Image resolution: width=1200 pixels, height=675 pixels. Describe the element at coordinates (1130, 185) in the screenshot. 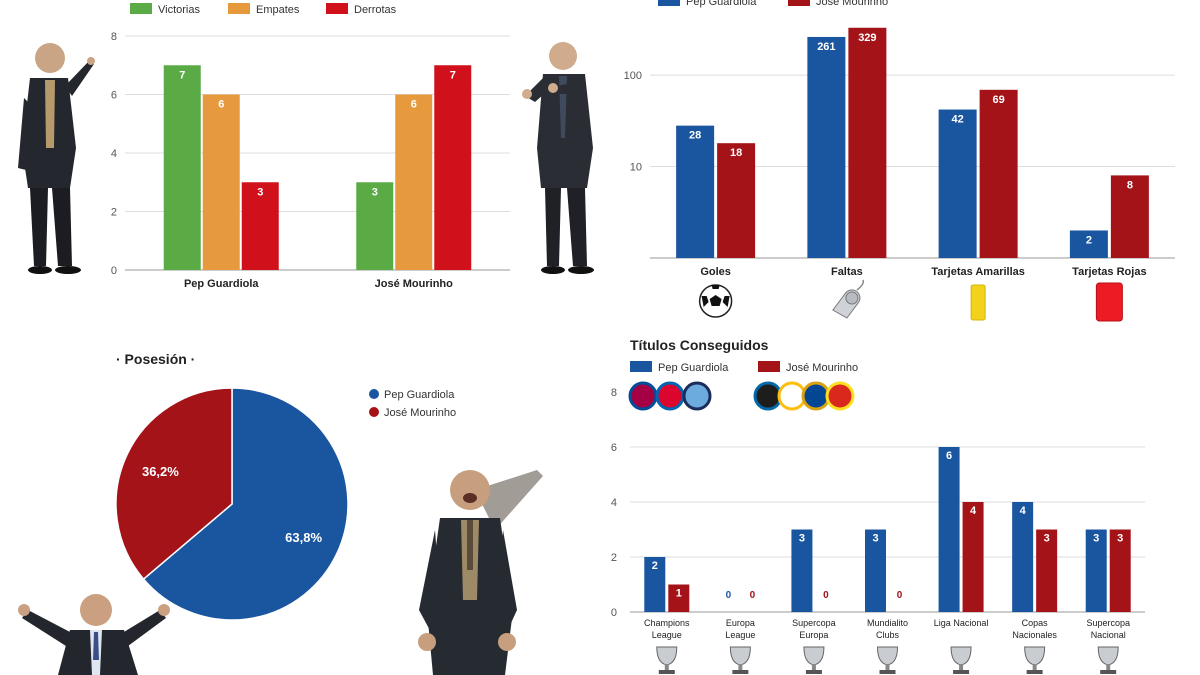

I see `data-label: 8` at that location.